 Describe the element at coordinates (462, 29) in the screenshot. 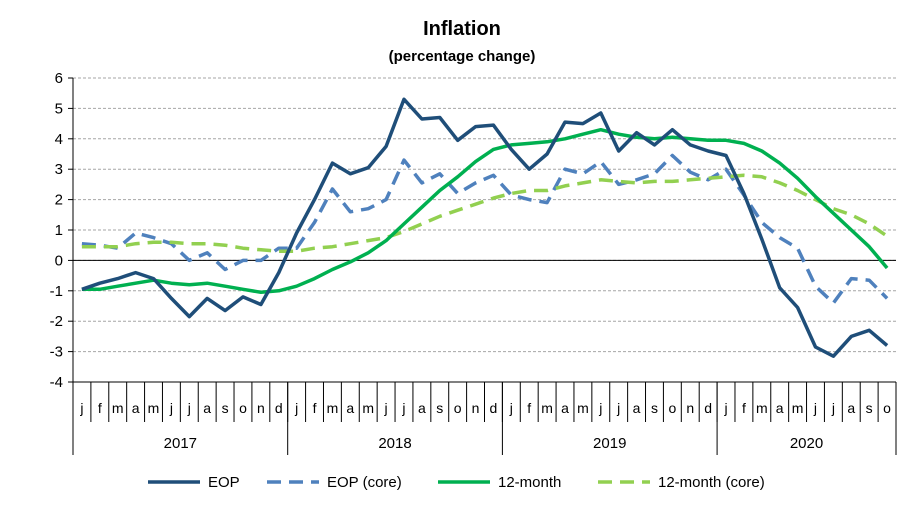

I see `chart-title: Inflation` at that location.